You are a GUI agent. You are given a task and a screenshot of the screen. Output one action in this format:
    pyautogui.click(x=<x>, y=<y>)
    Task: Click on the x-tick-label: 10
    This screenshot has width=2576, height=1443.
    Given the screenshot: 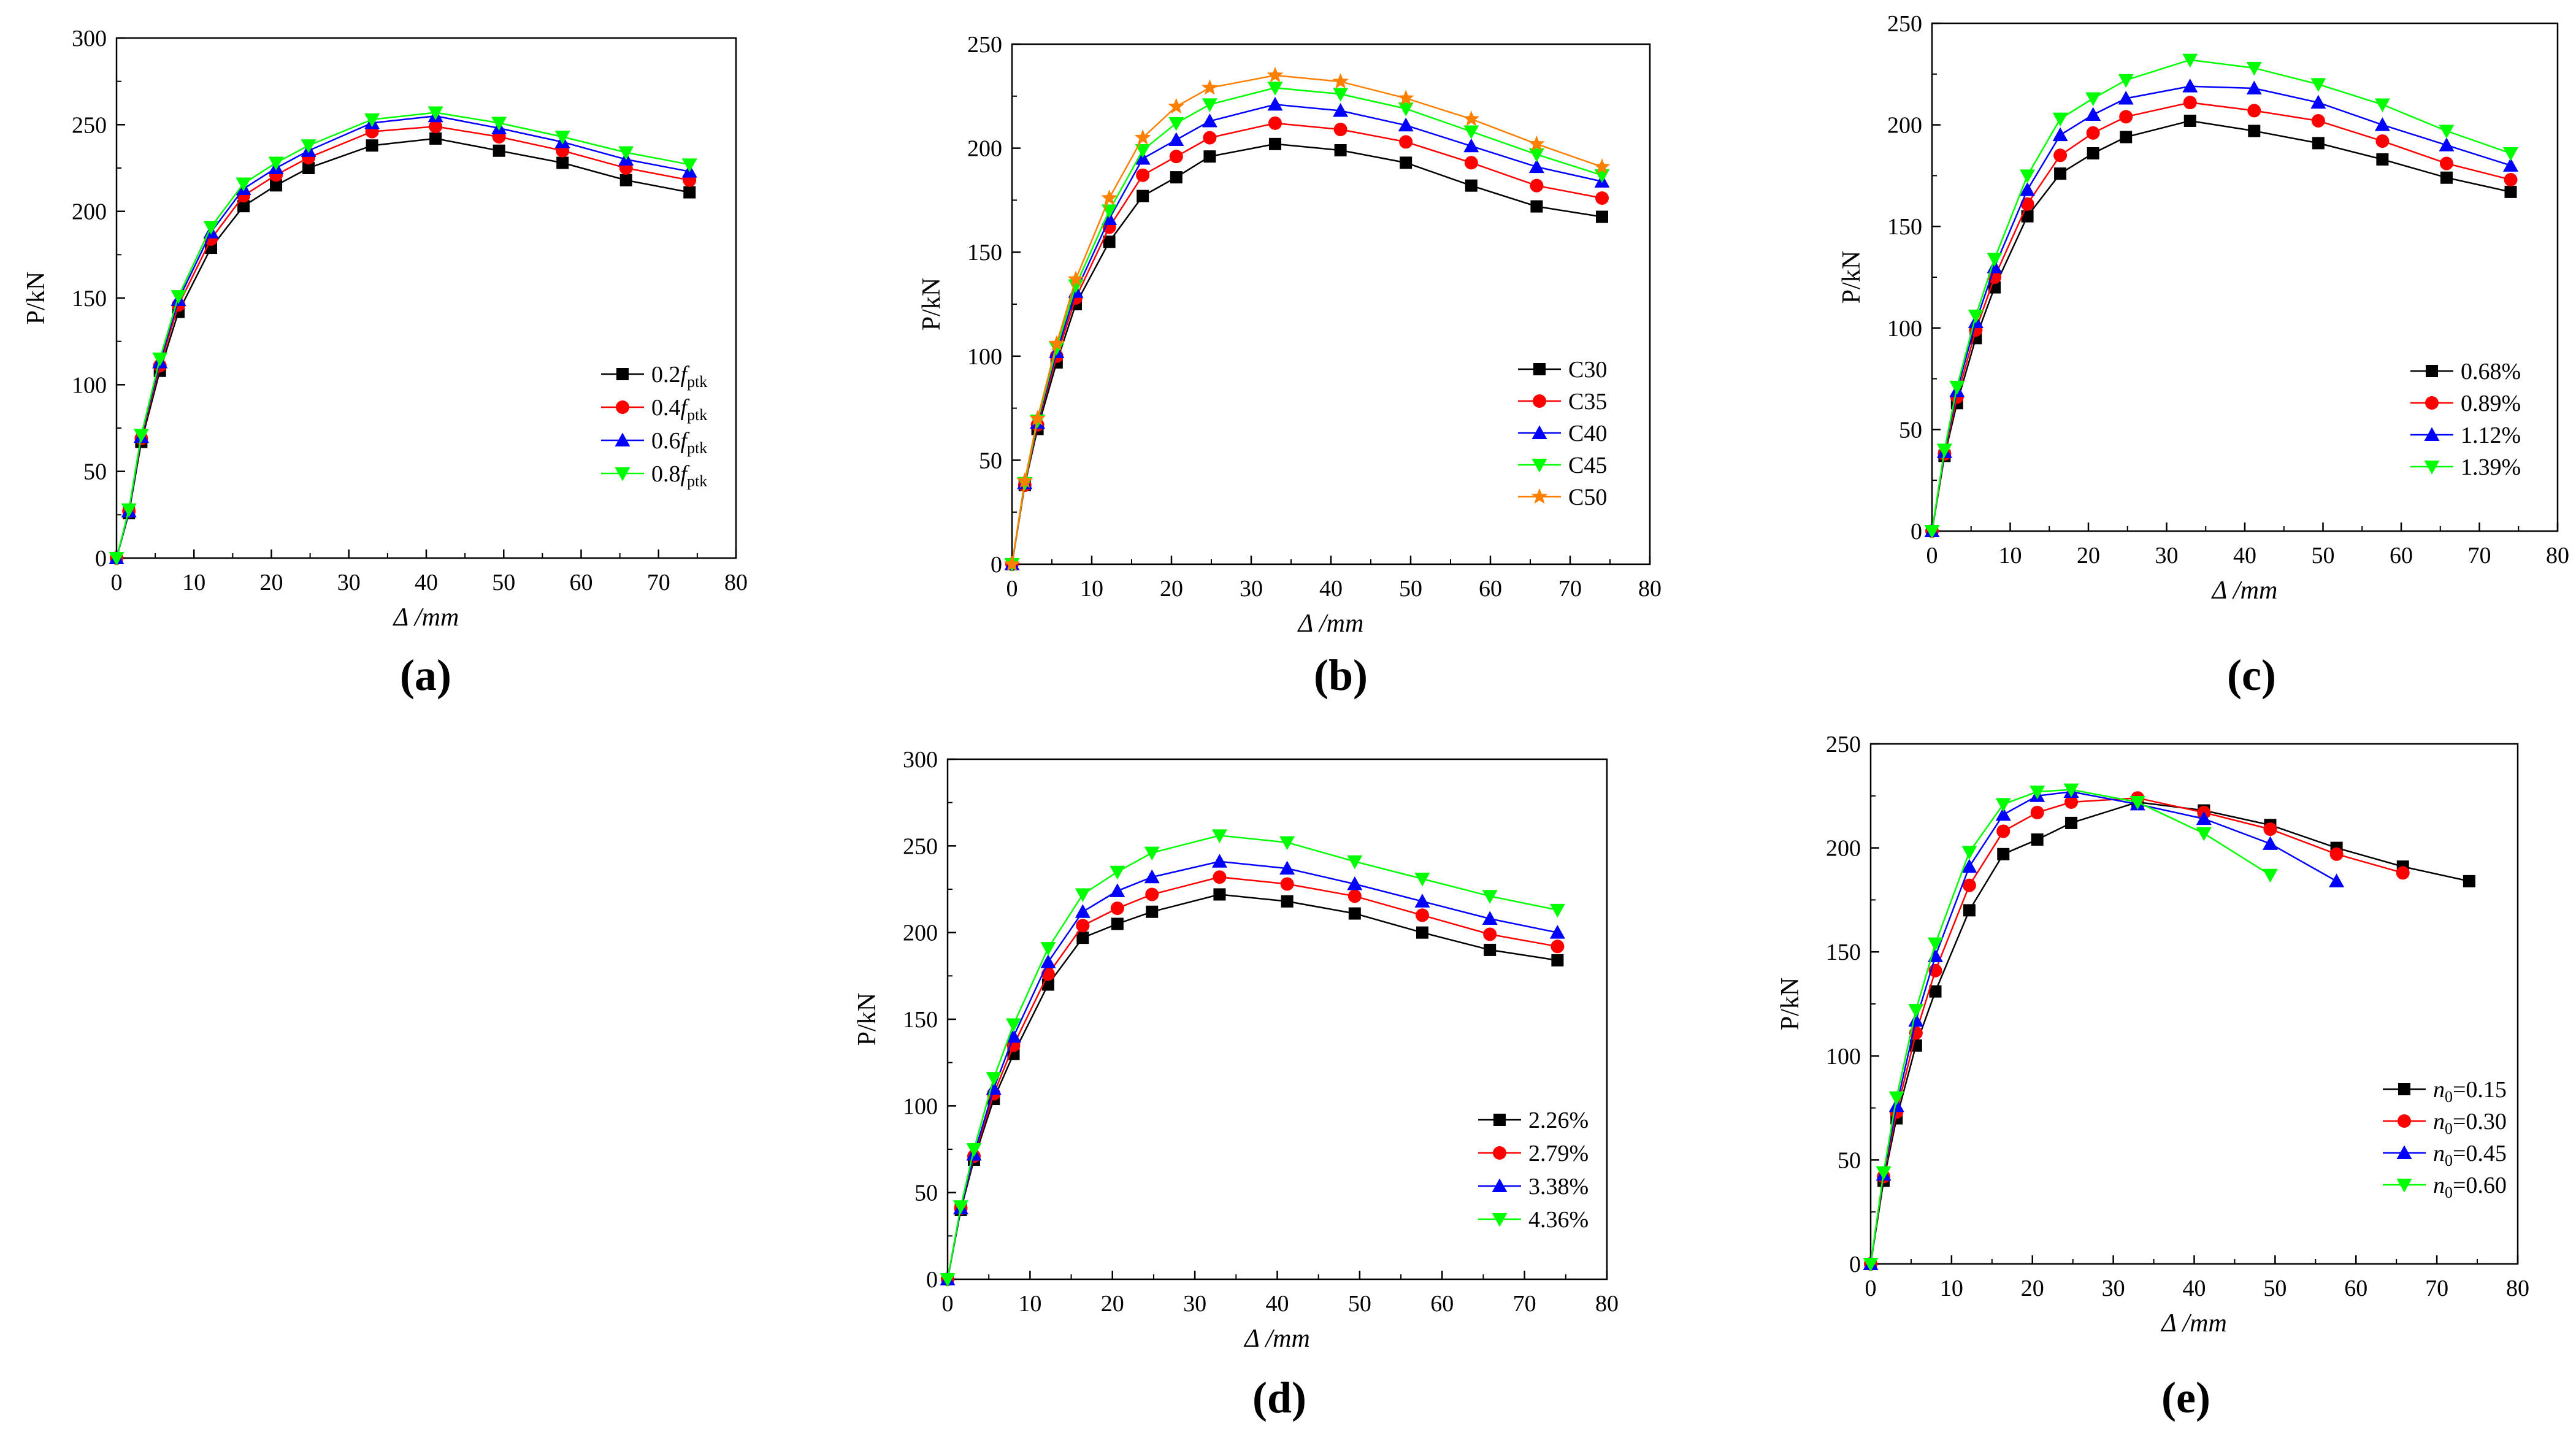 What is the action you would take?
    pyautogui.click(x=1091, y=589)
    